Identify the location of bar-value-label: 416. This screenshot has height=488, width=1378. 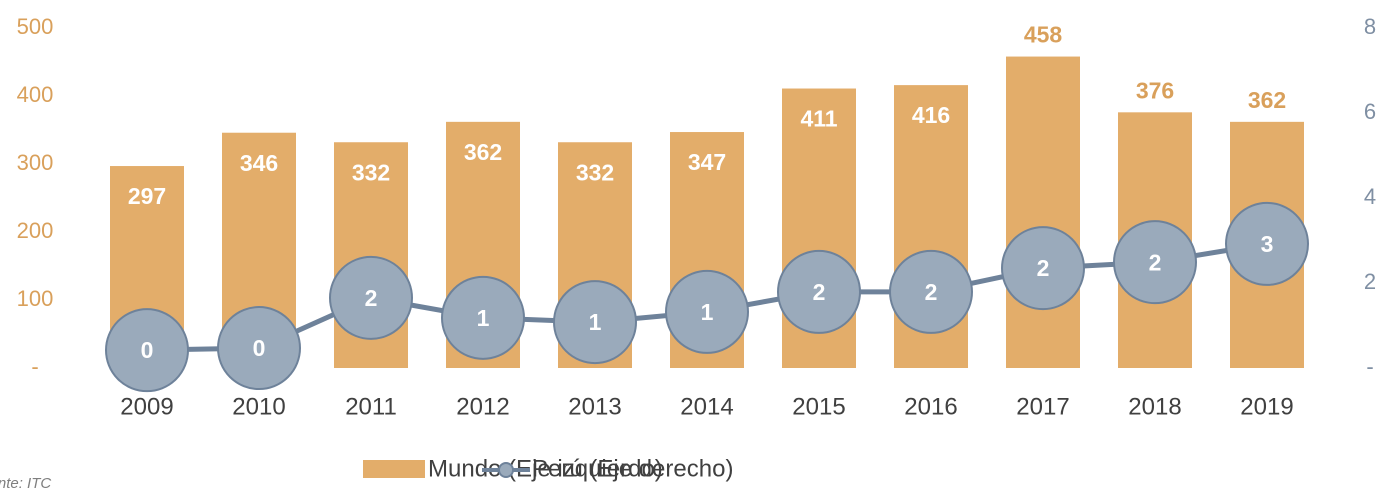
(931, 115).